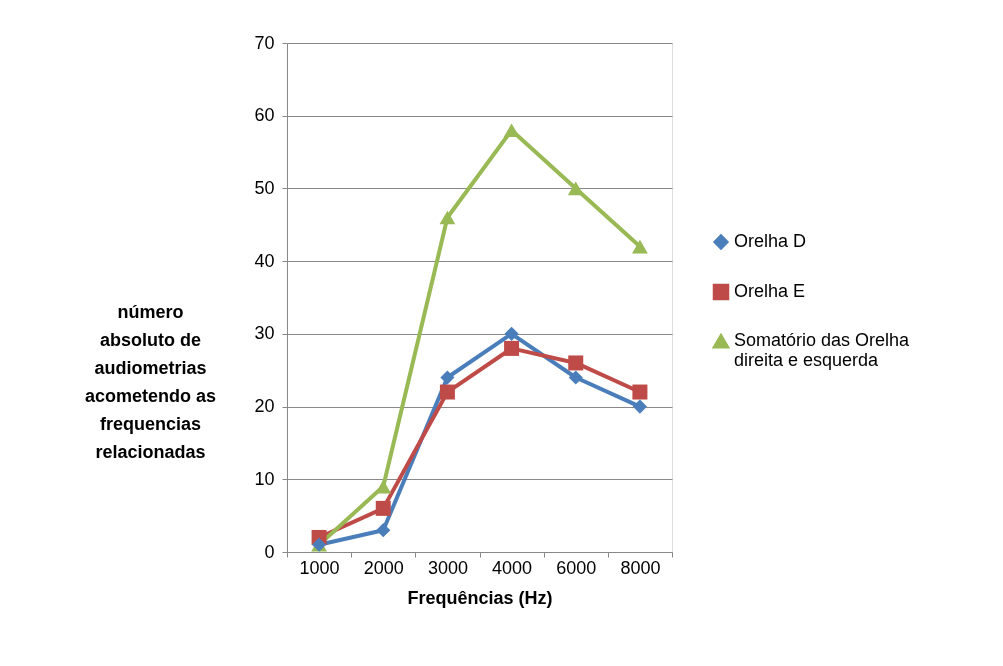 The image size is (1003, 666). What do you see at coordinates (770, 241) in the screenshot?
I see `legend-label: Orelha D` at bounding box center [770, 241].